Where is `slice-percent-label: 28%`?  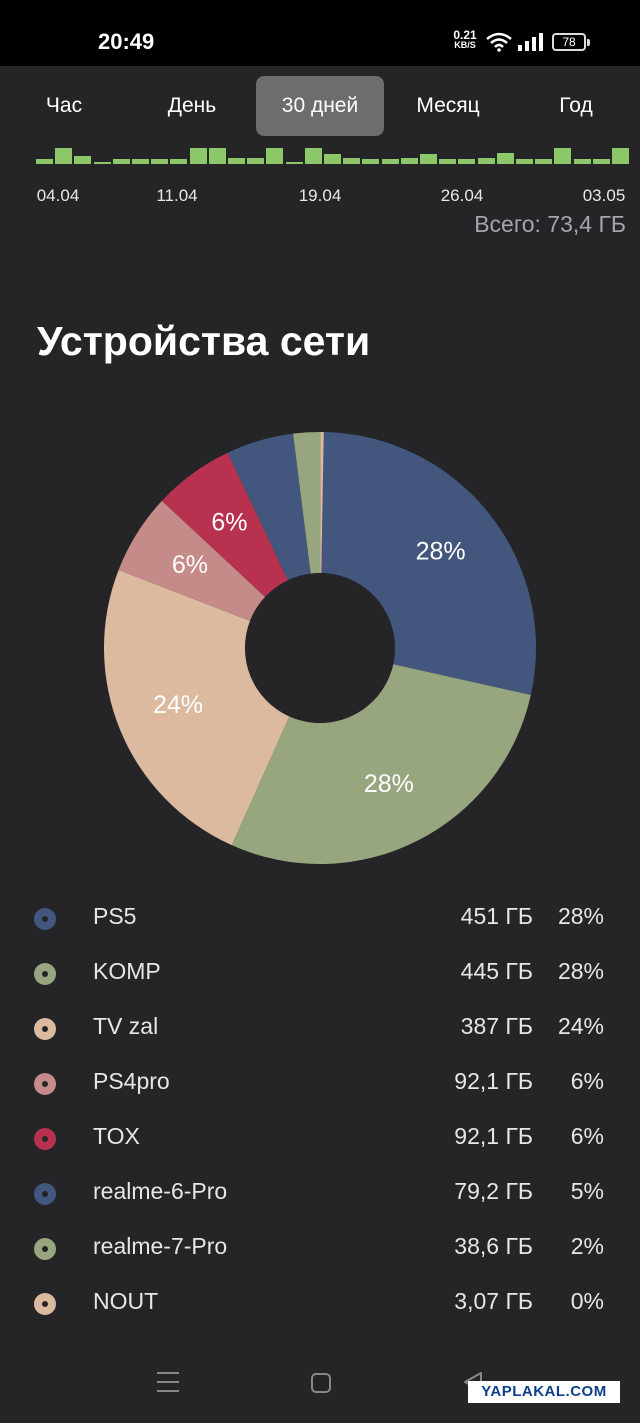
slice-percent-label: 28% is located at coordinates (441, 552).